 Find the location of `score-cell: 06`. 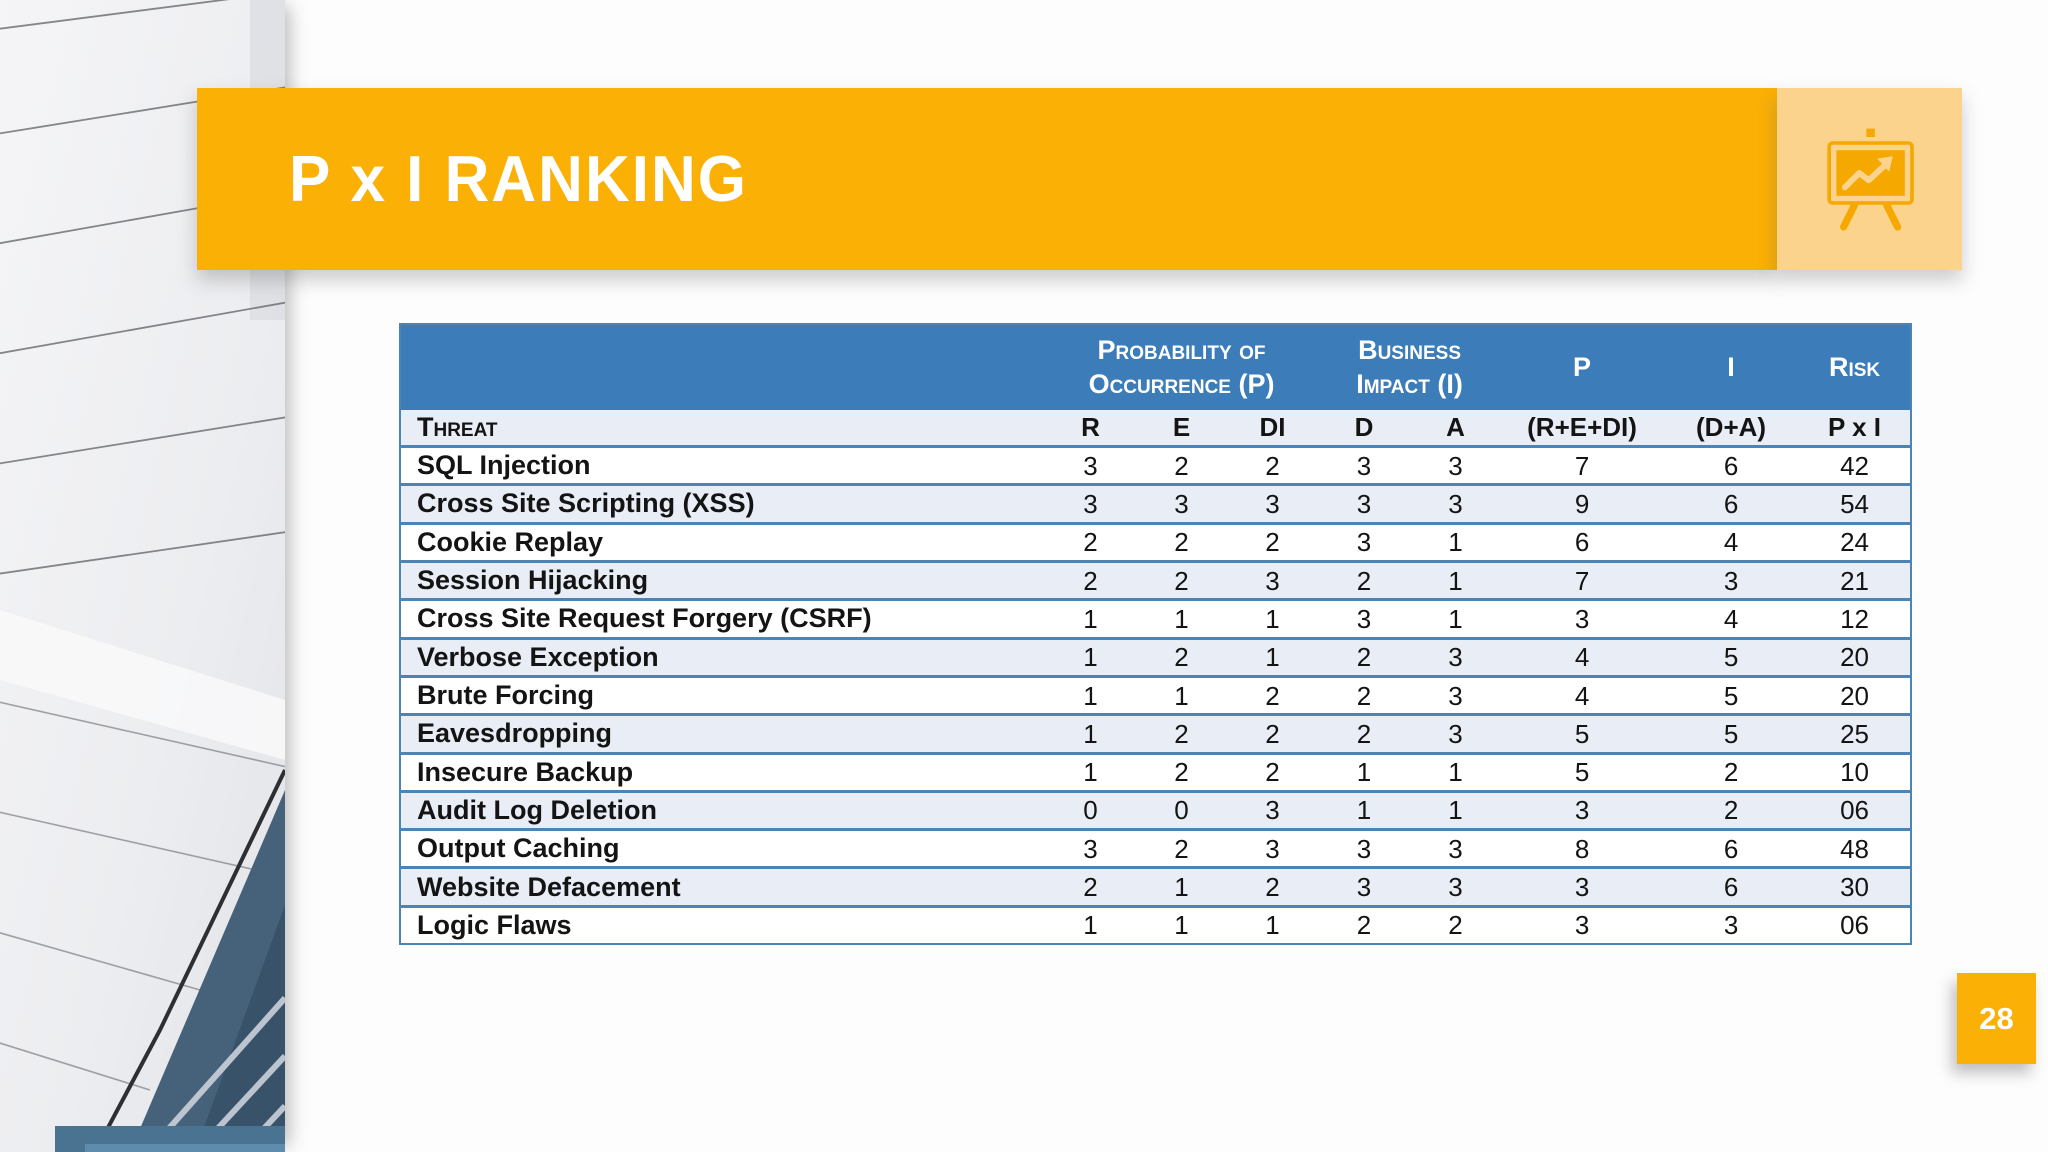

score-cell: 06 is located at coordinates (1855, 809).